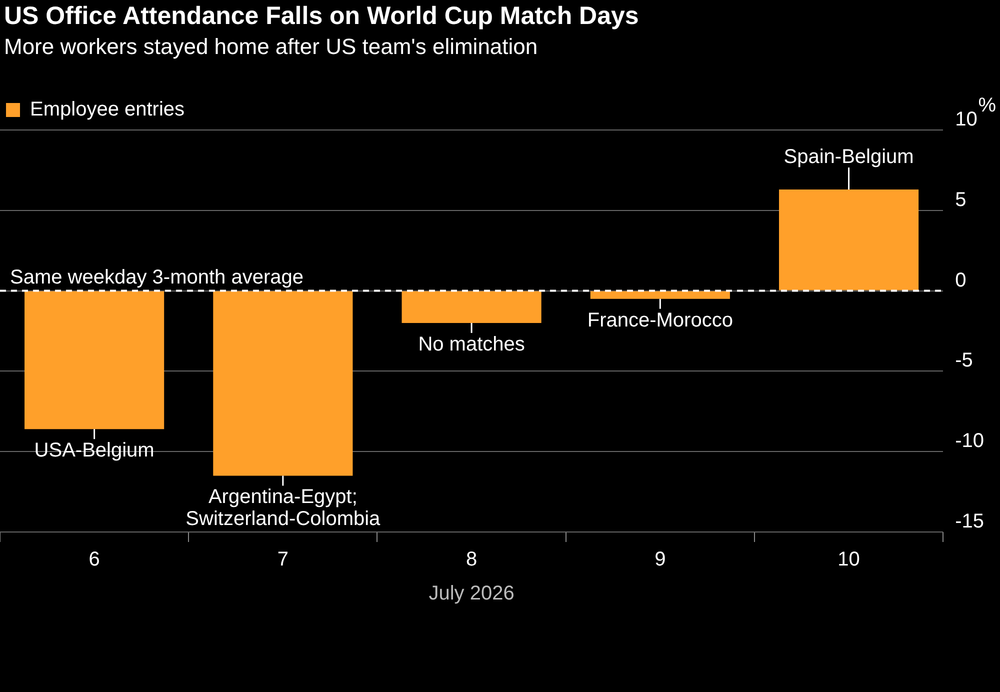 The width and height of the screenshot is (1000, 692). What do you see at coordinates (271, 47) in the screenshot?
I see `chart-subtitle: More workers stayed home after US team's elimination` at bounding box center [271, 47].